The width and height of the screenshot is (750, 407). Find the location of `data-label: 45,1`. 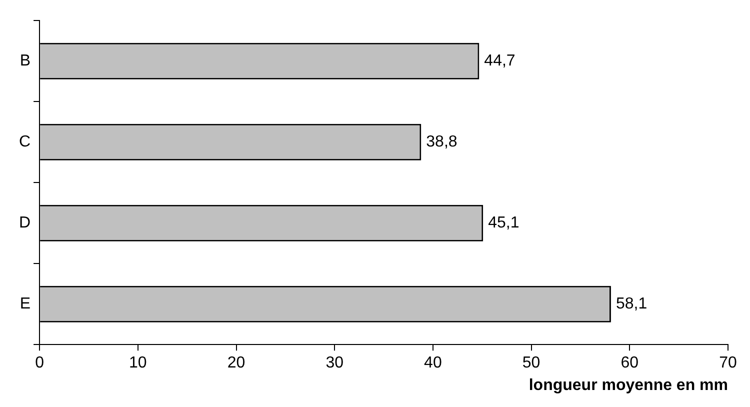

data-label: 45,1 is located at coordinates (504, 223).